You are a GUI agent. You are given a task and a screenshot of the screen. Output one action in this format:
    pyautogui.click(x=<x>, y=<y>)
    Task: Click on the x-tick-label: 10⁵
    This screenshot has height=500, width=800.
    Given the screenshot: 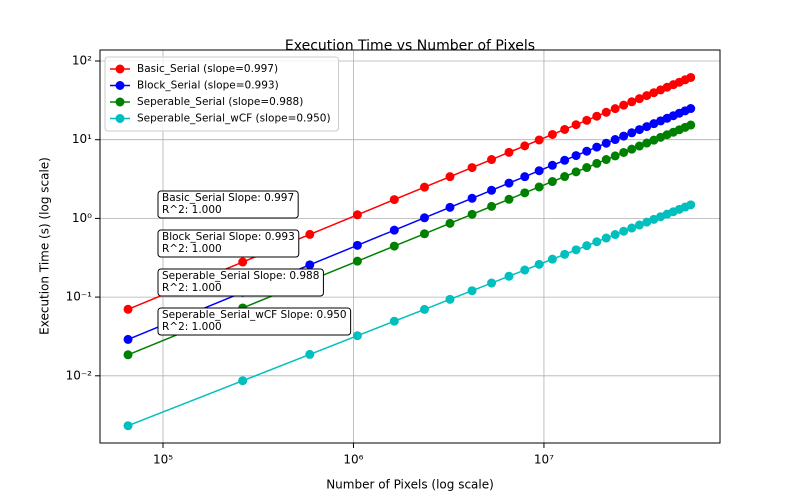 What is the action you would take?
    pyautogui.click(x=163, y=460)
    